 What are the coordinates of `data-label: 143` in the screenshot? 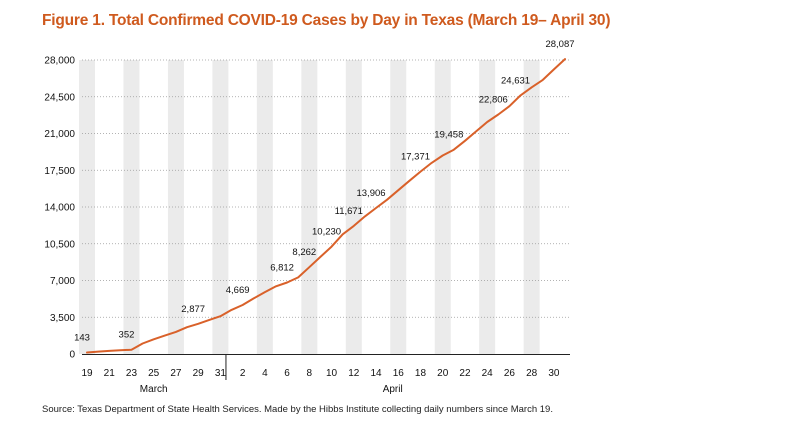 It's located at (82, 337).